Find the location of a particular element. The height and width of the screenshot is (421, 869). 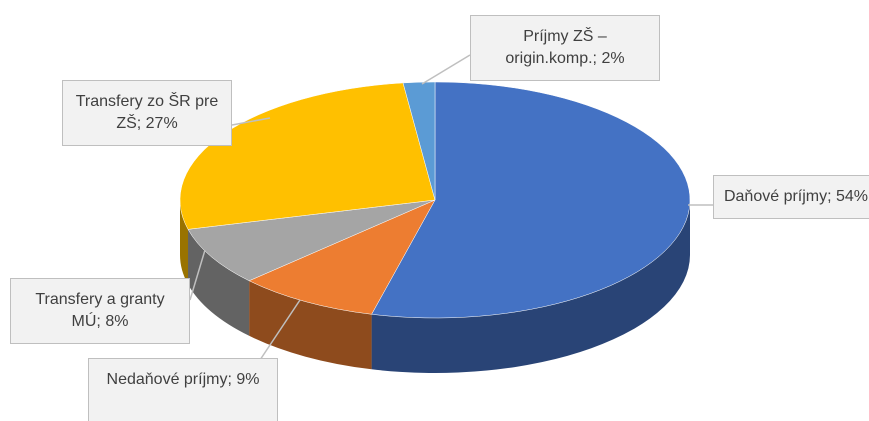

data-label: Daňové príjmy; 54% is located at coordinates (791, 197).